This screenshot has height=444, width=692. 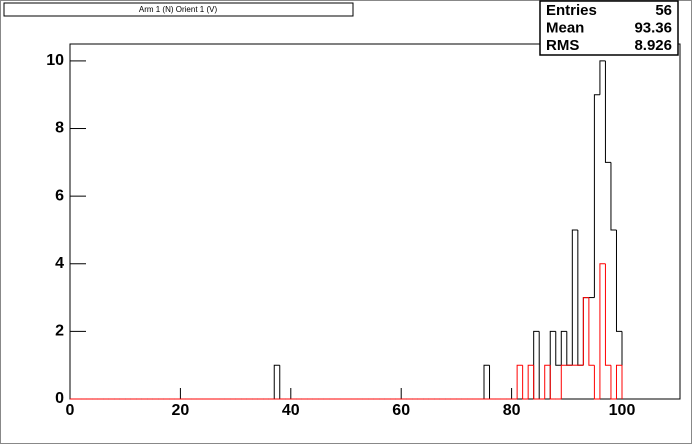 I want to click on x-tick-label: 60, so click(x=401, y=410).